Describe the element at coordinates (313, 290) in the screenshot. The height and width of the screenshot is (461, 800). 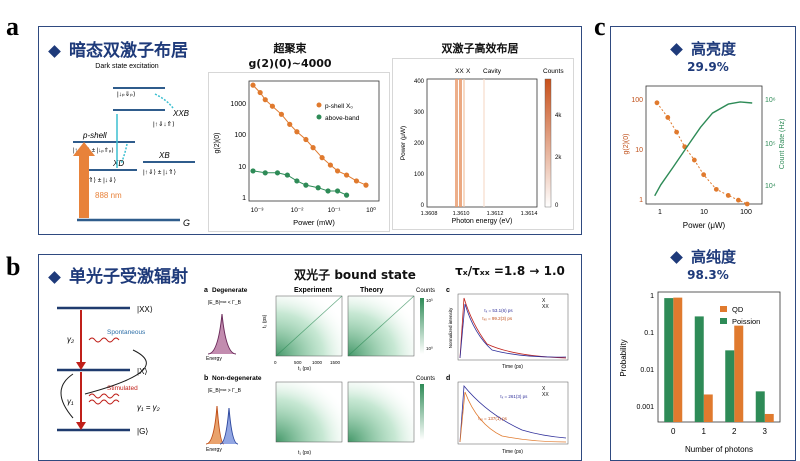
I see `experiment-label: Experiment` at that location.